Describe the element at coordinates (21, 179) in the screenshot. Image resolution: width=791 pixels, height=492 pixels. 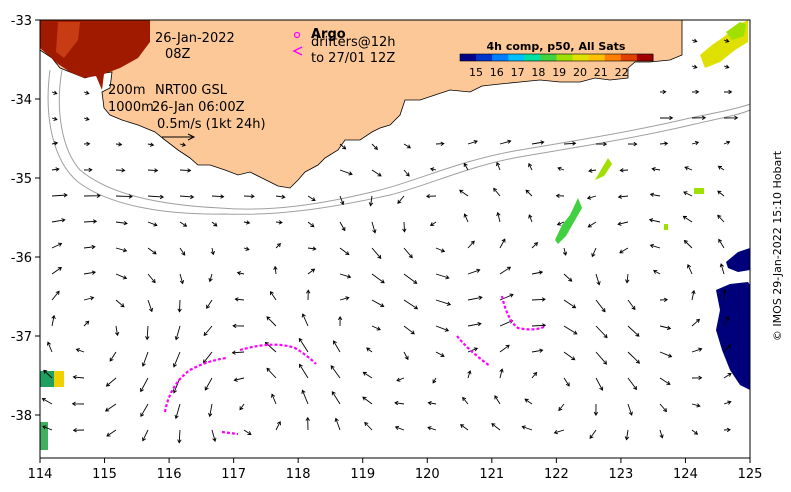
I see `lat-tick-label: -35` at that location.